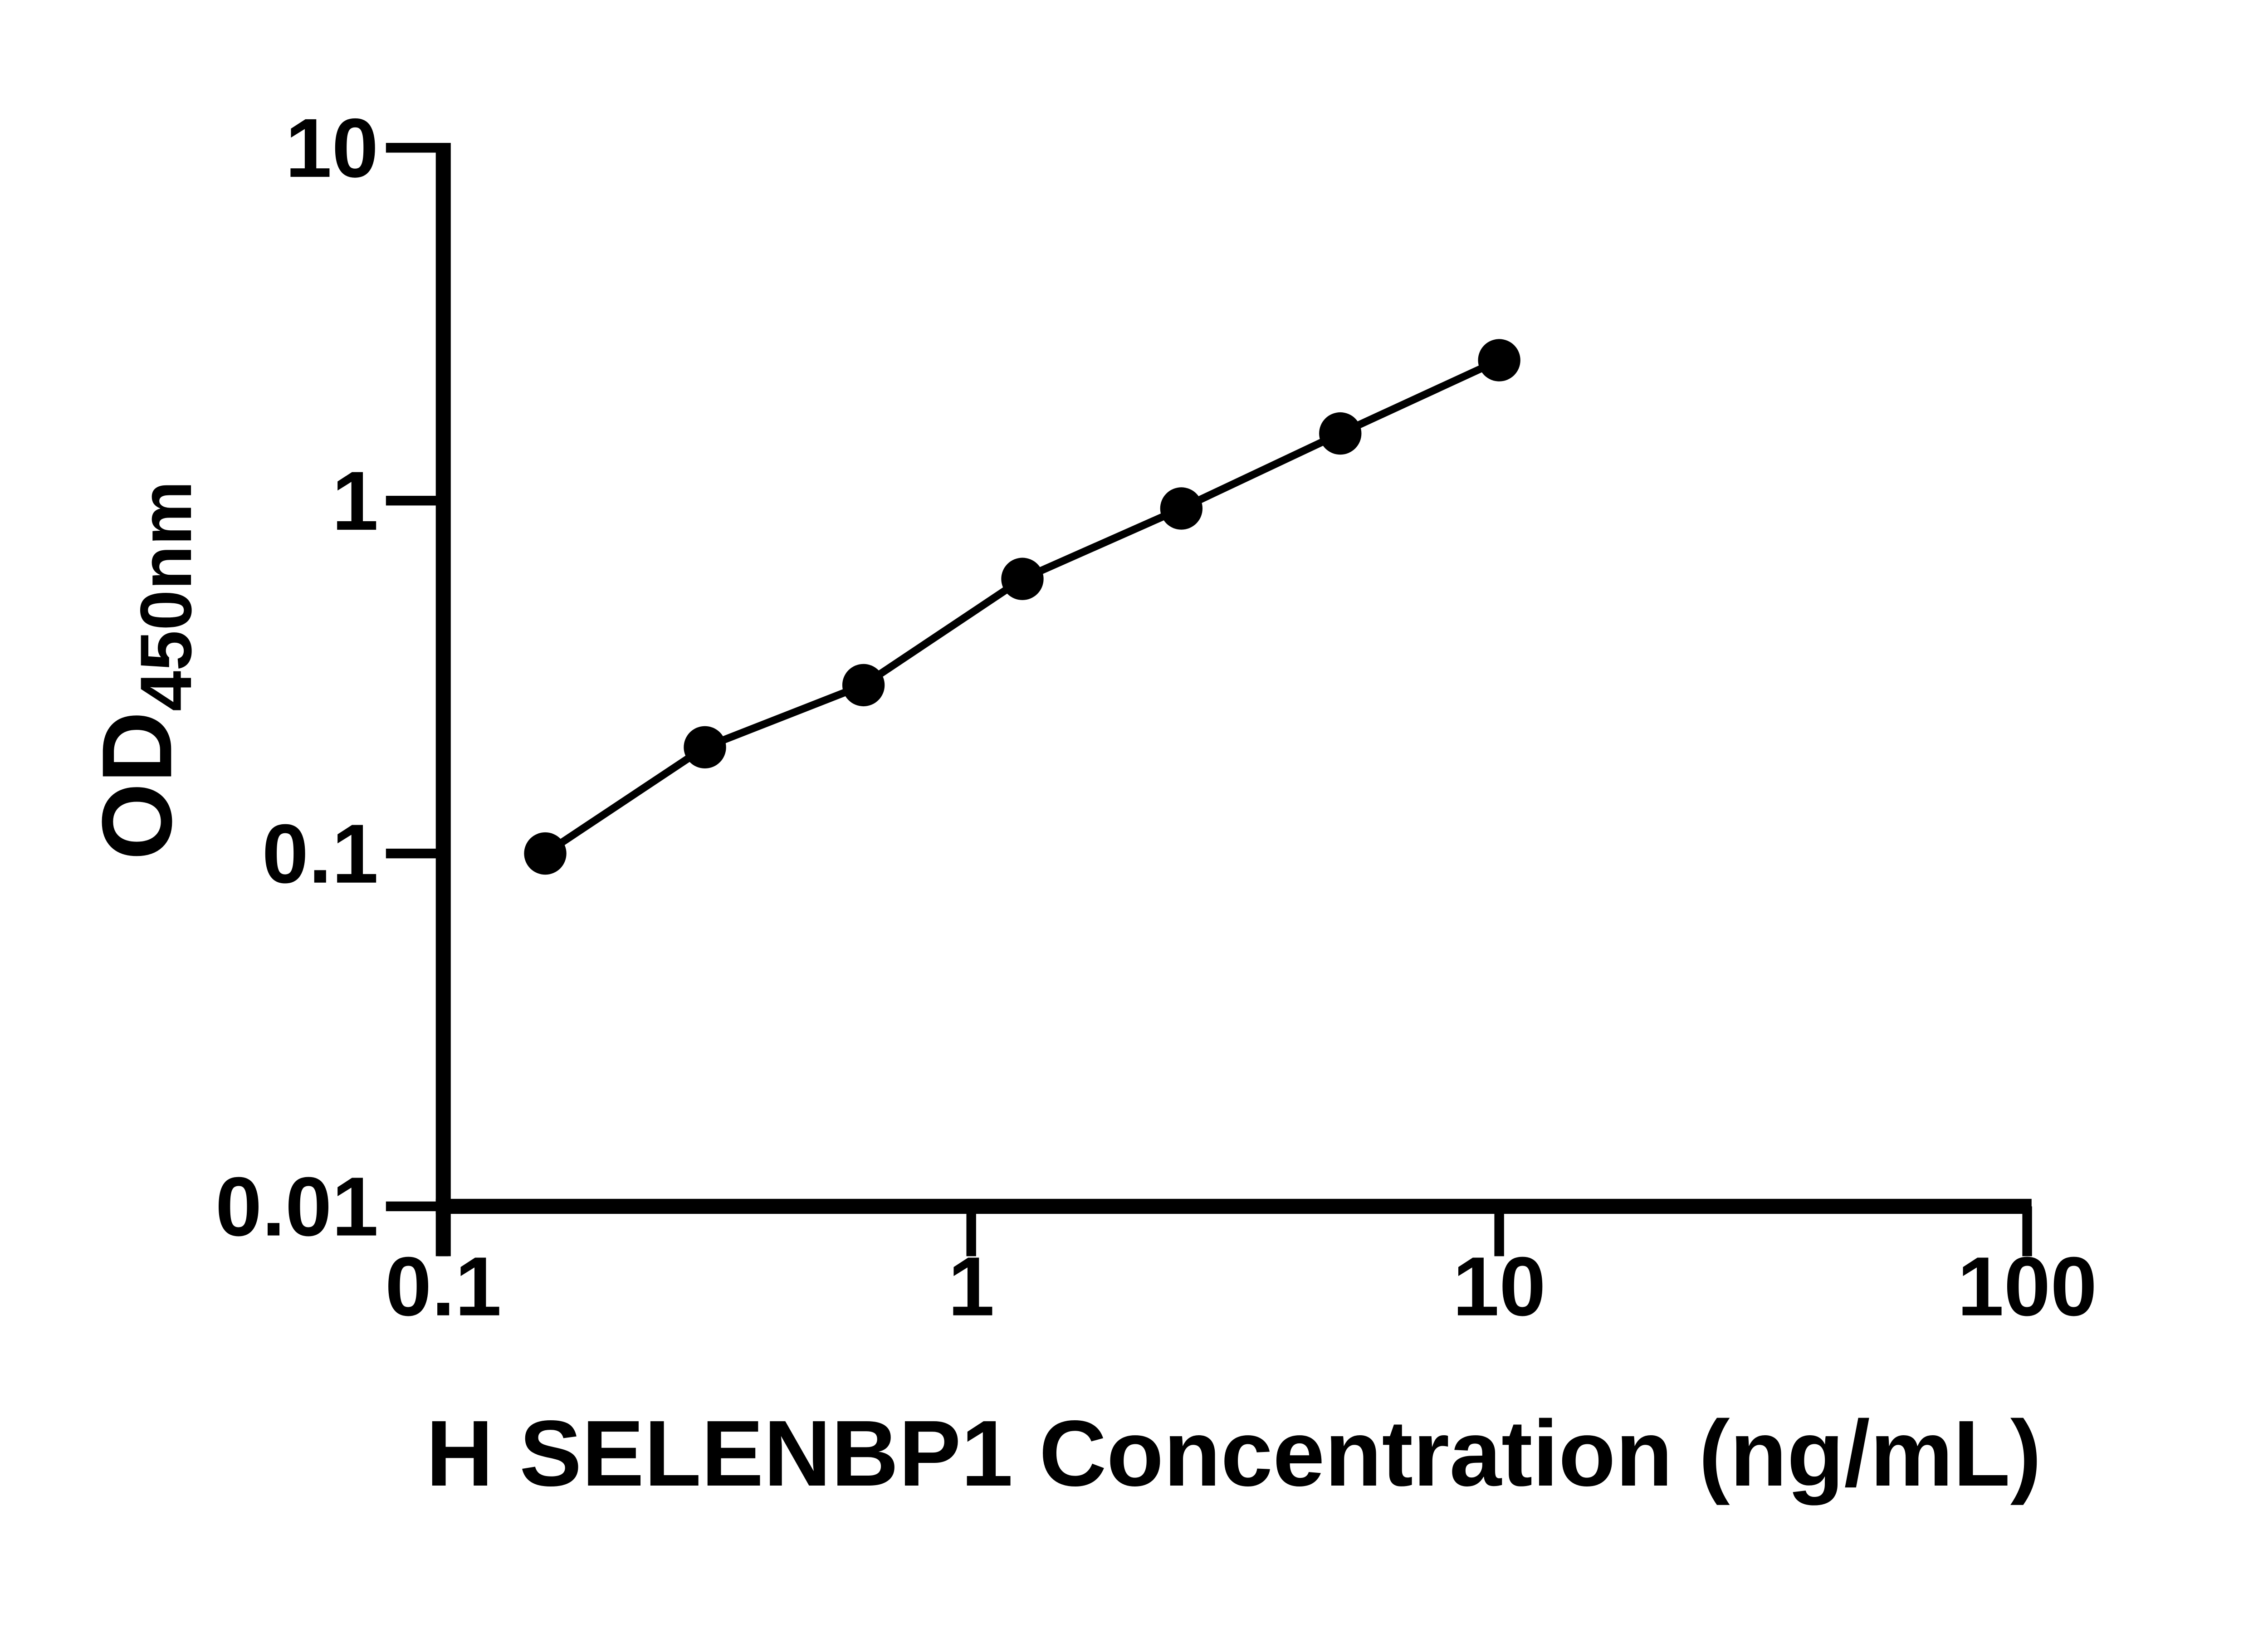 This screenshot has height=1633, width=2268. I want to click on x-tick-label-0.1: 0.1, so click(443, 1287).